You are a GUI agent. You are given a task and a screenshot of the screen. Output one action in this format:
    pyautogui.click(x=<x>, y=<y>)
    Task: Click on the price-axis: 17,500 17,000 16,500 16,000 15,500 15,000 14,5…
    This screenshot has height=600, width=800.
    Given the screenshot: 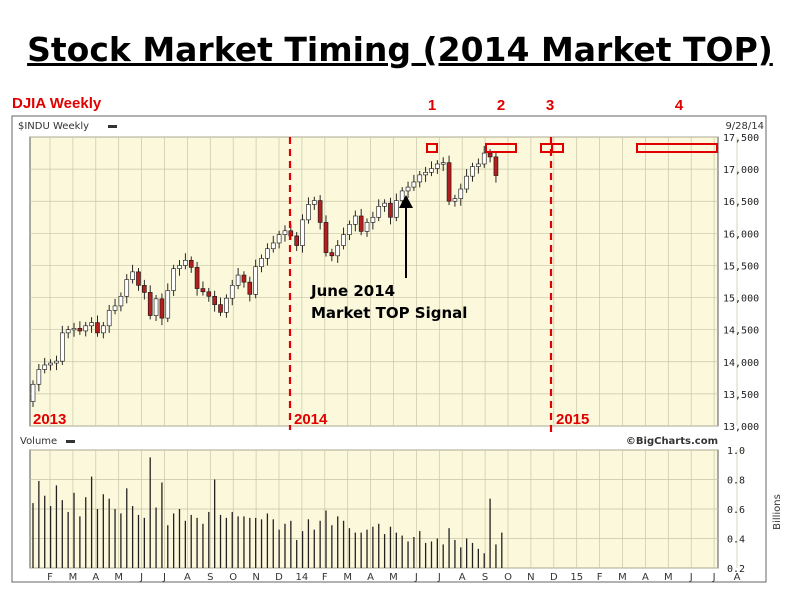 What is the action you would take?
    pyautogui.click(x=741, y=283)
    